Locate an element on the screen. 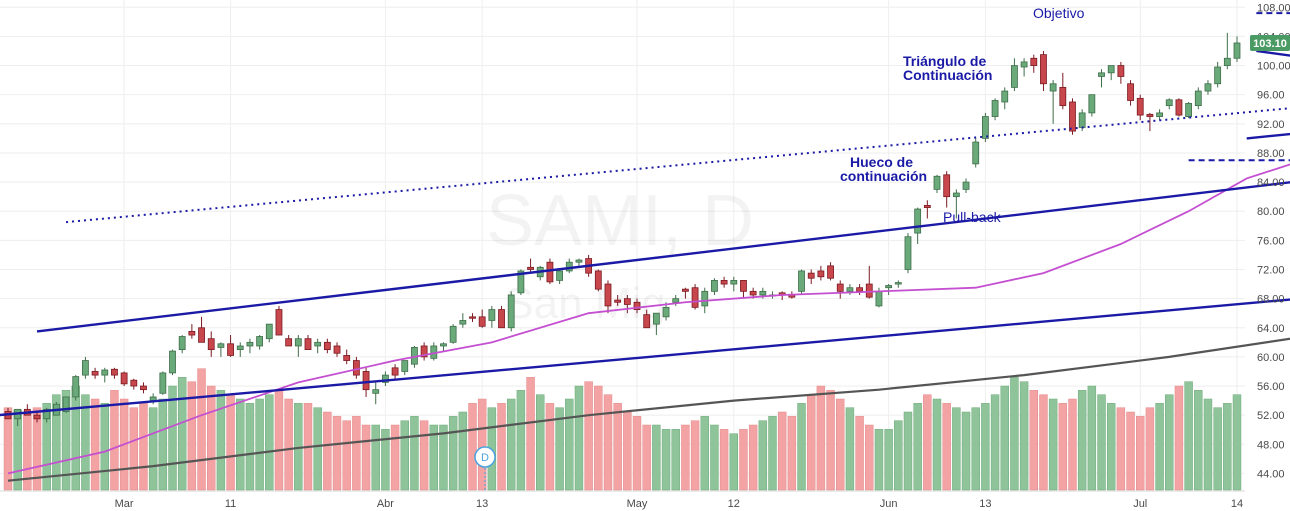 Image resolution: width=1290 pixels, height=511 pixels. price-tick-label: 88.00 is located at coordinates (1271, 154).